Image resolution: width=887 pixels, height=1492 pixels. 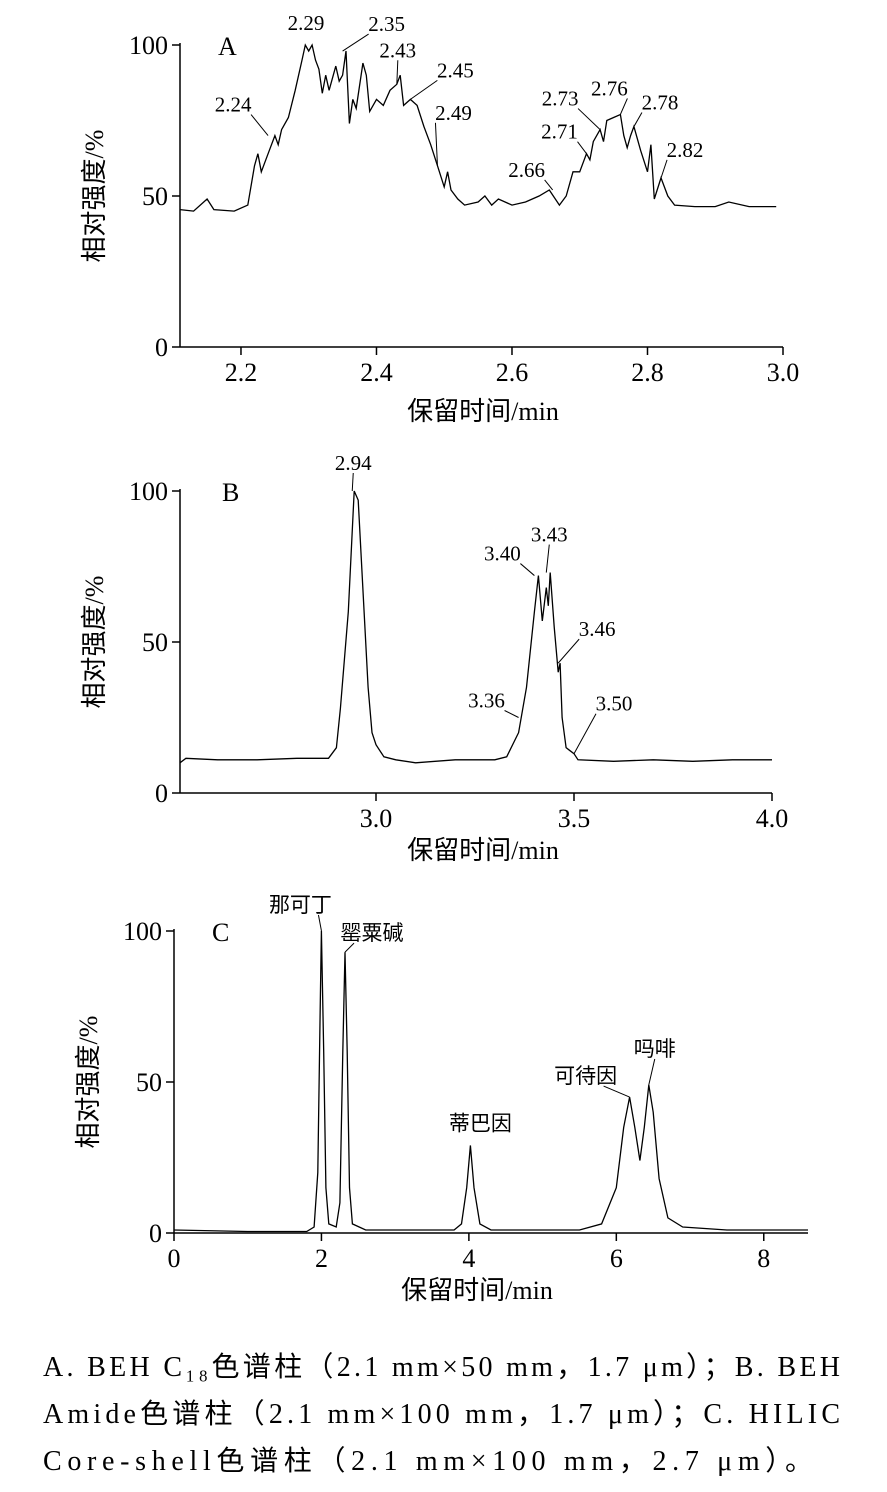 I want to click on x-tick-label: 0, so click(x=174, y=1258).